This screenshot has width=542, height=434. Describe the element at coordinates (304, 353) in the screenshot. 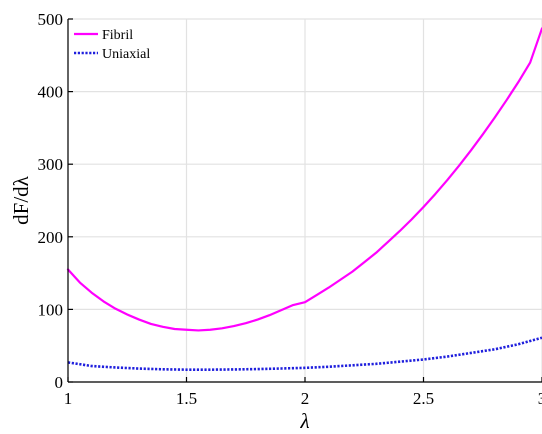

I see `series-line-uniaxial` at that location.